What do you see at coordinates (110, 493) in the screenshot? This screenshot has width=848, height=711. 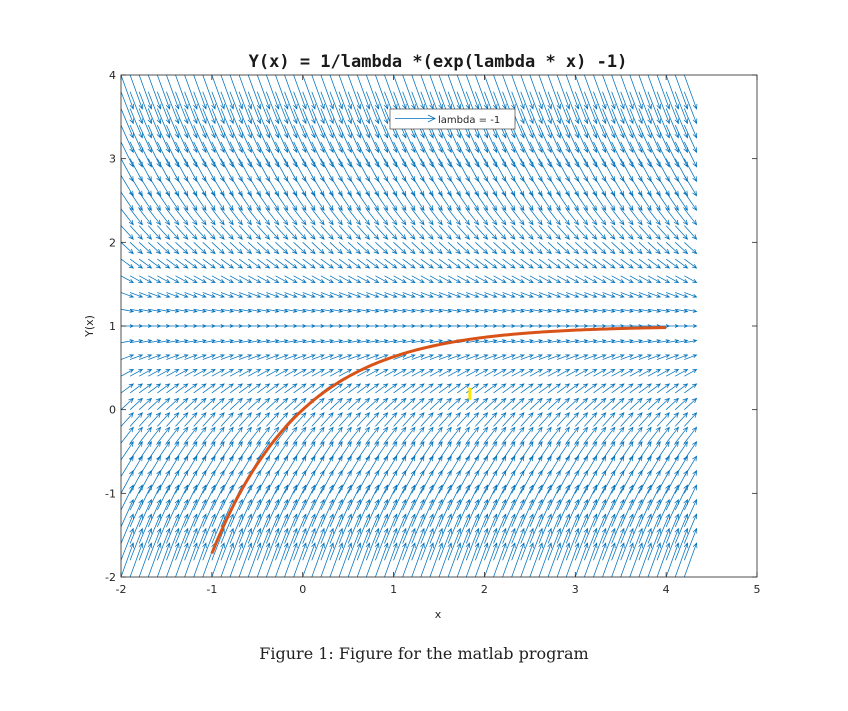 I see `y-tick-label: -1` at bounding box center [110, 493].